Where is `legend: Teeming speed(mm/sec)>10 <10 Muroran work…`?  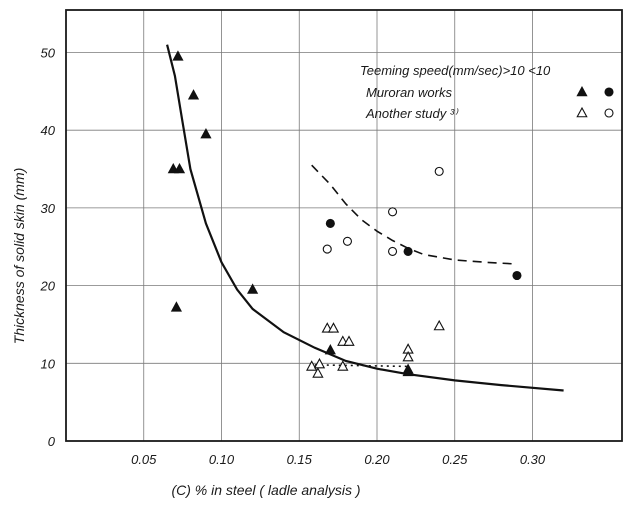
legend: Teeming speed(mm/sec)>10 <10 Muroran work… is located at coordinates (487, 92).